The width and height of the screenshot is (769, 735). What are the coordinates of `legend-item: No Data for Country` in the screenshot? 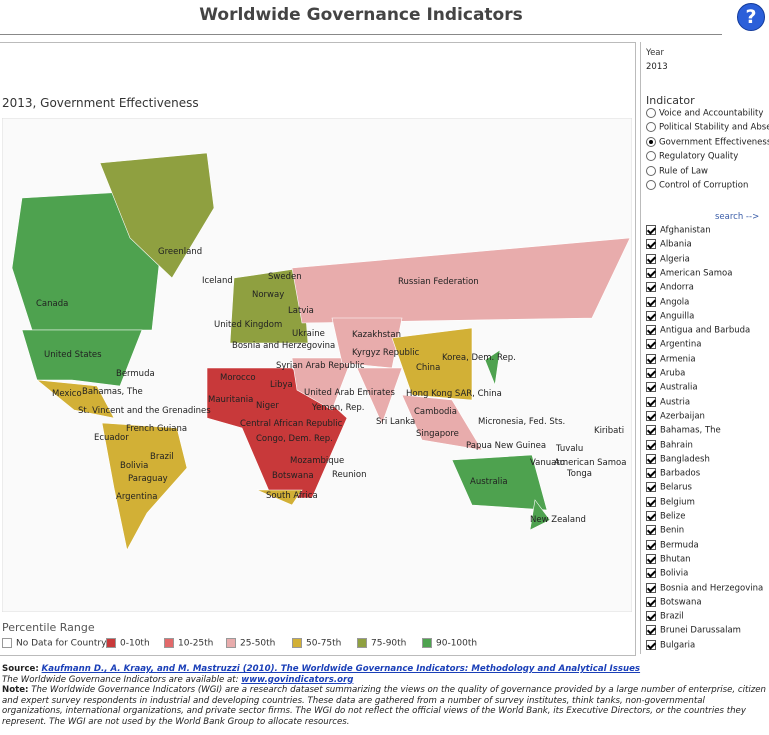 It's located at (54, 643).